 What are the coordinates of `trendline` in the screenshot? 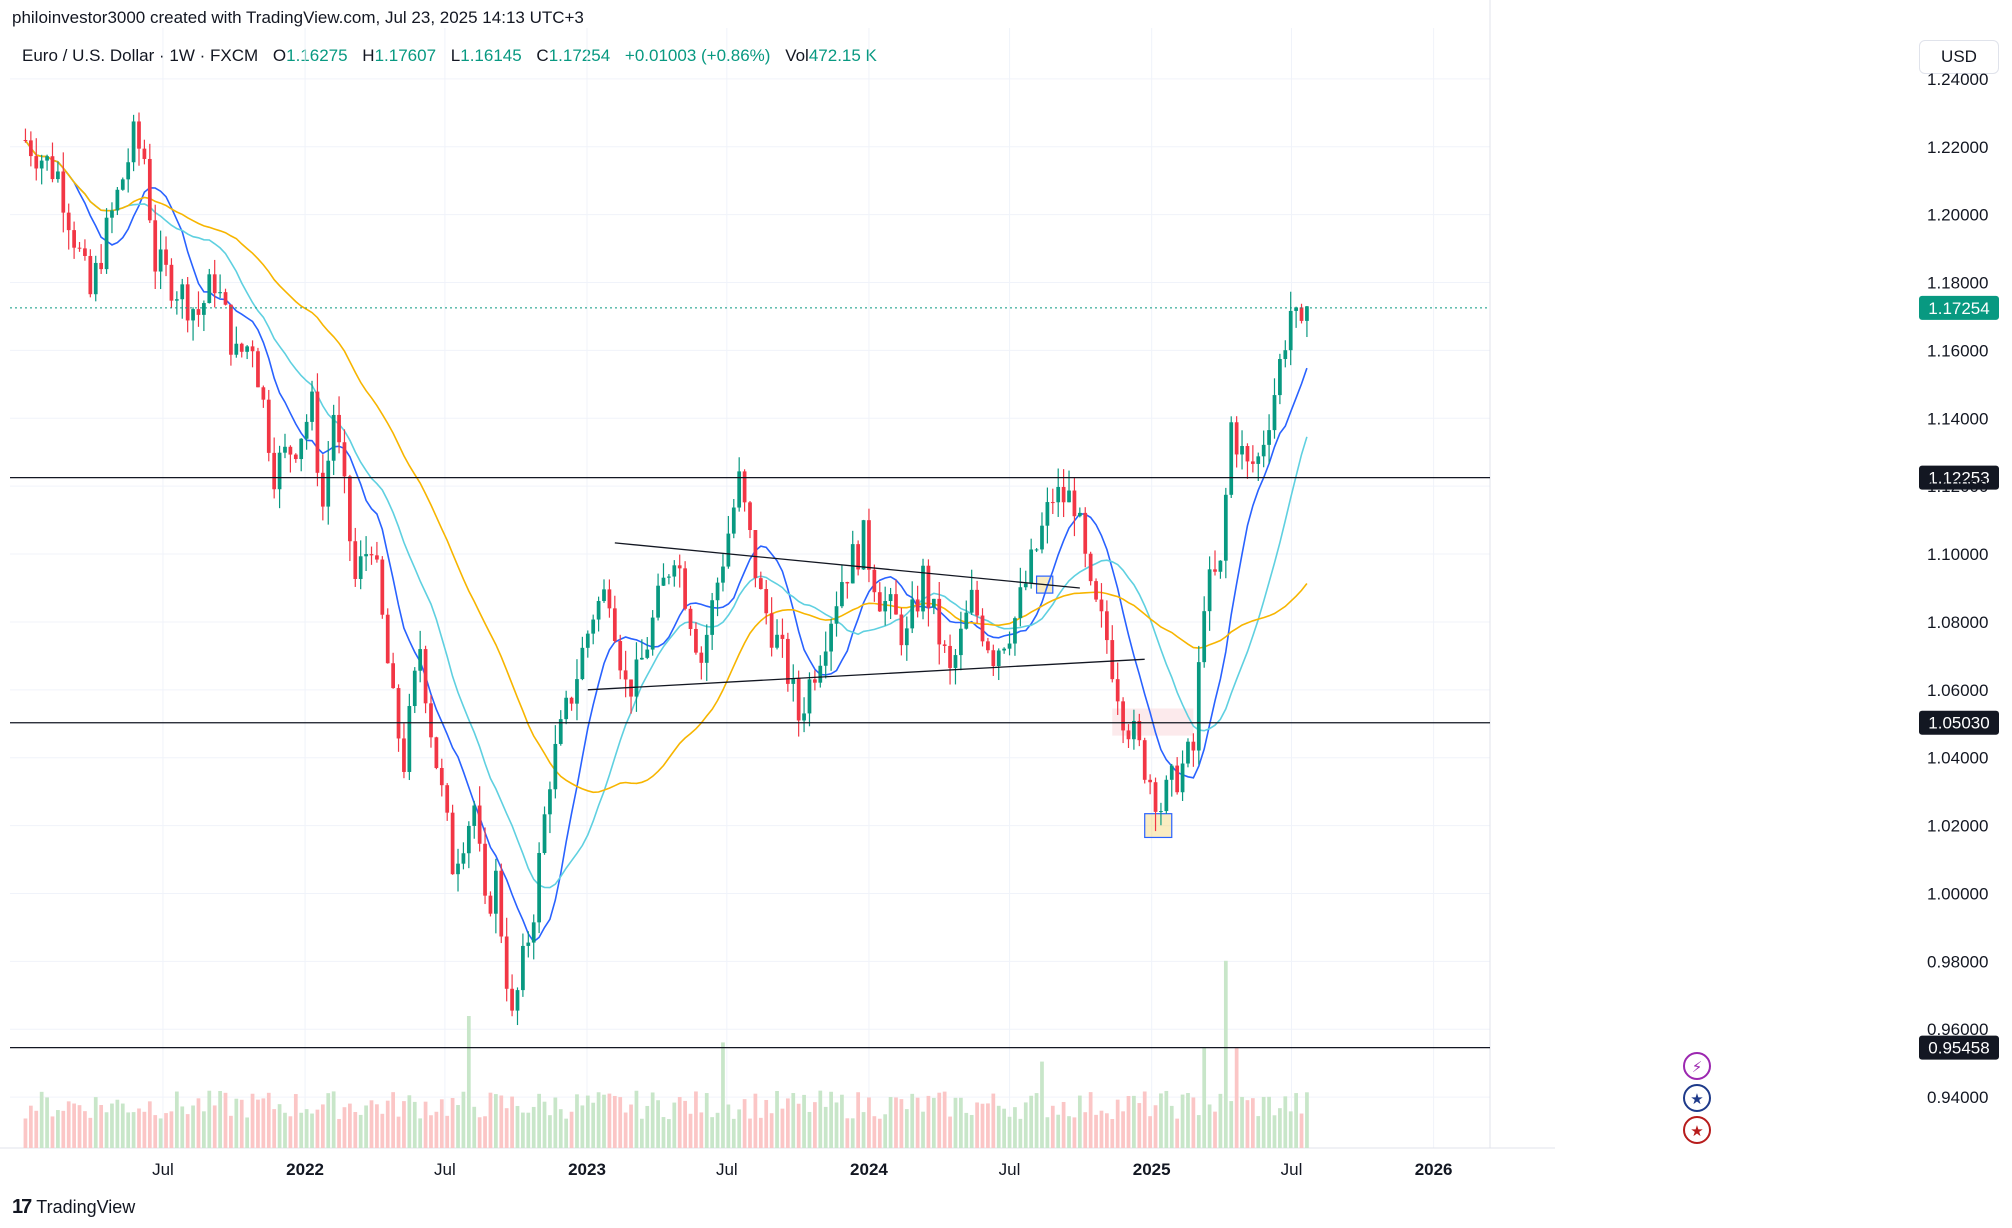 It's located at (847, 565).